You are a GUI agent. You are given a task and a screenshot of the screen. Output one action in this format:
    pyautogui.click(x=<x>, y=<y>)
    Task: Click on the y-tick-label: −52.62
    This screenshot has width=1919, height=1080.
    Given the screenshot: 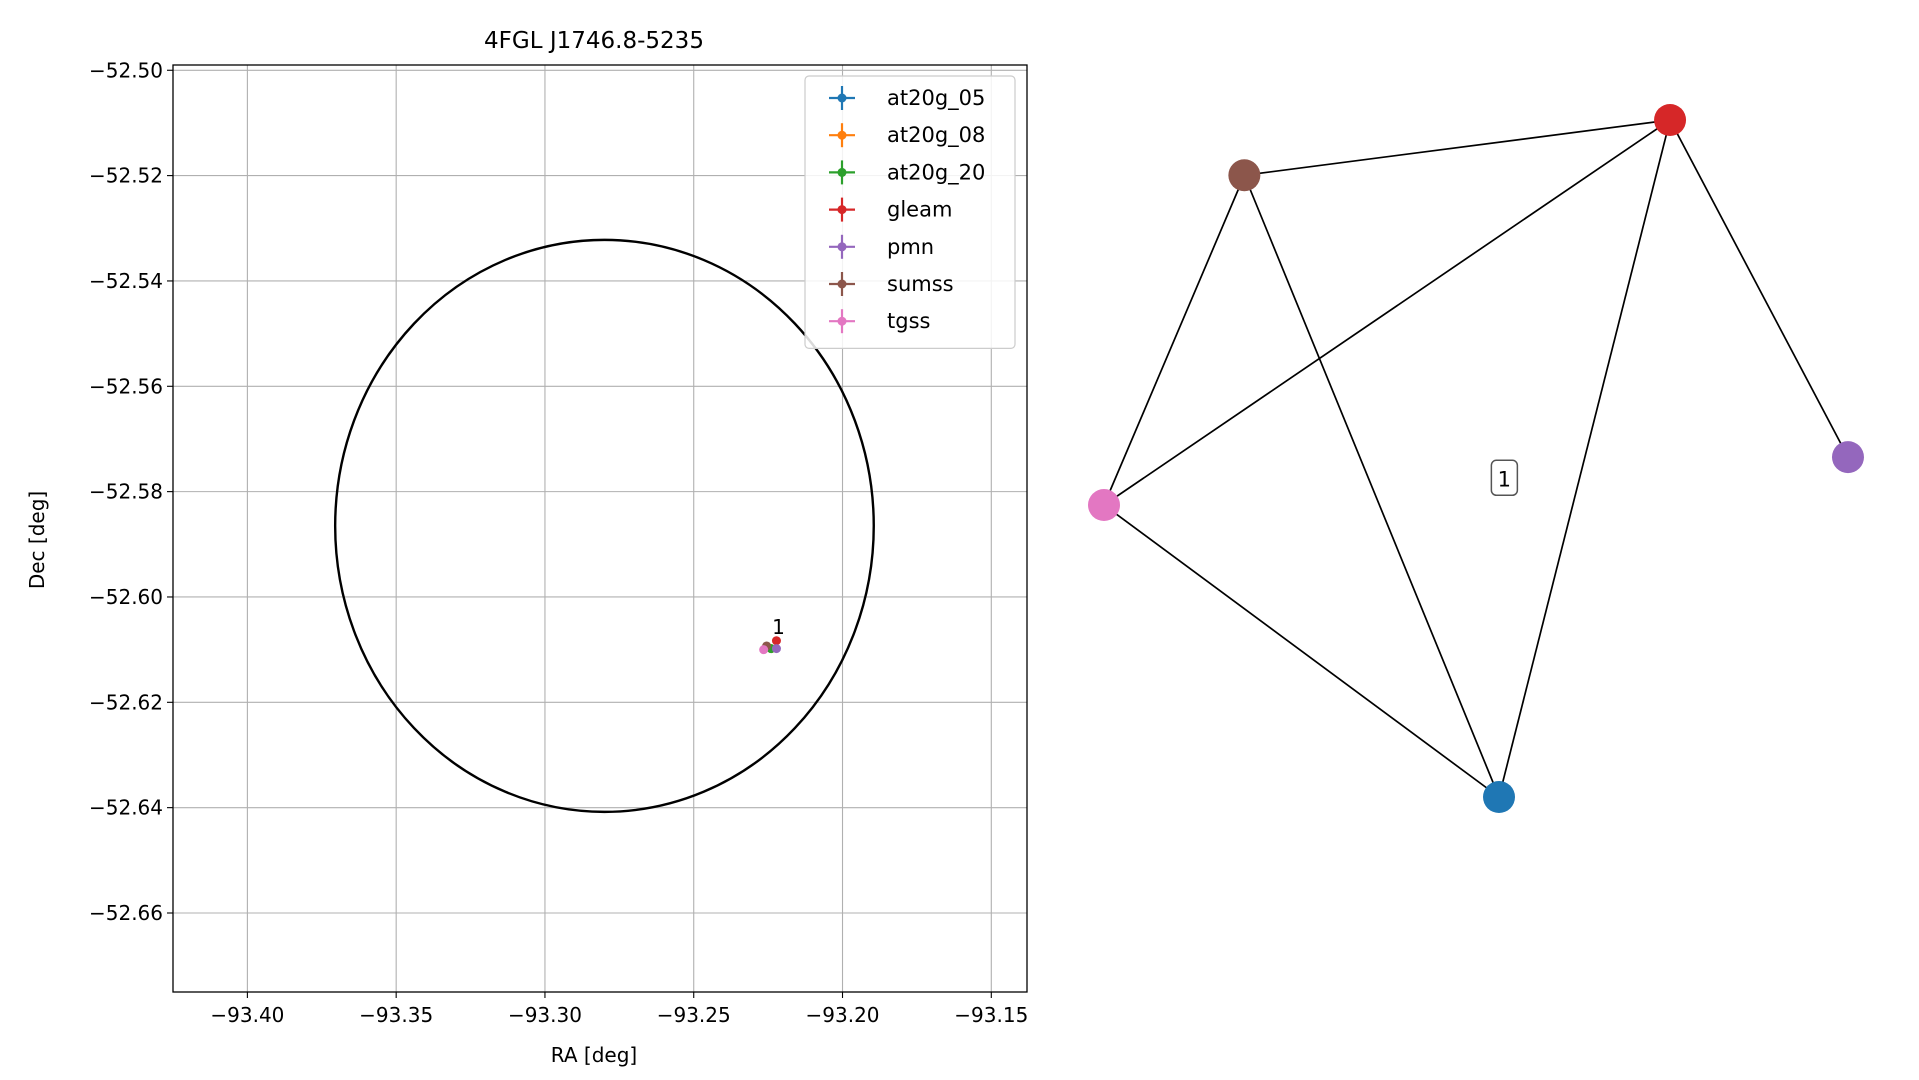 What is the action you would take?
    pyautogui.click(x=126, y=702)
    